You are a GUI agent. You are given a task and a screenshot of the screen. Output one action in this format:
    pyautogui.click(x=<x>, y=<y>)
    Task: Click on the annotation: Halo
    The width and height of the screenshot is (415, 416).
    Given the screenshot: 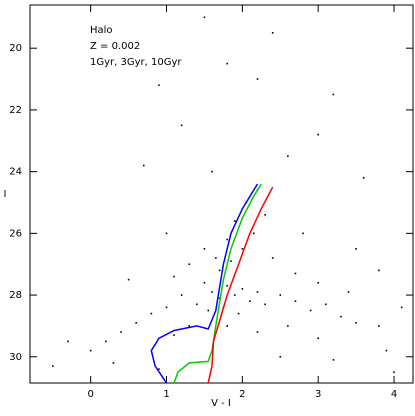 What is the action you would take?
    pyautogui.click(x=101, y=30)
    